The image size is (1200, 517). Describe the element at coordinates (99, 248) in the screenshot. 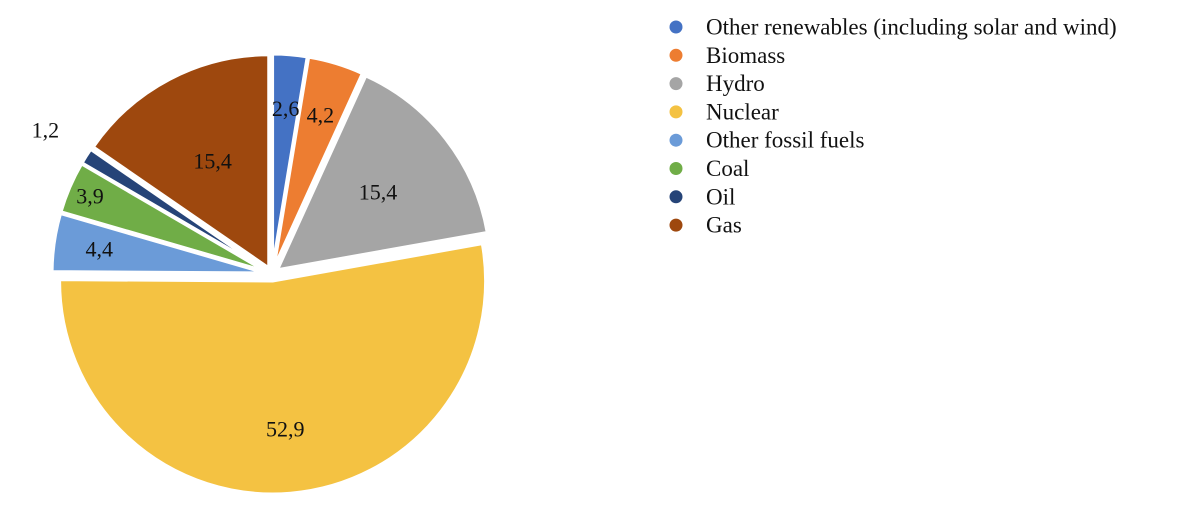

I see `data-label-other-fossil-fuels: 4,4` at that location.